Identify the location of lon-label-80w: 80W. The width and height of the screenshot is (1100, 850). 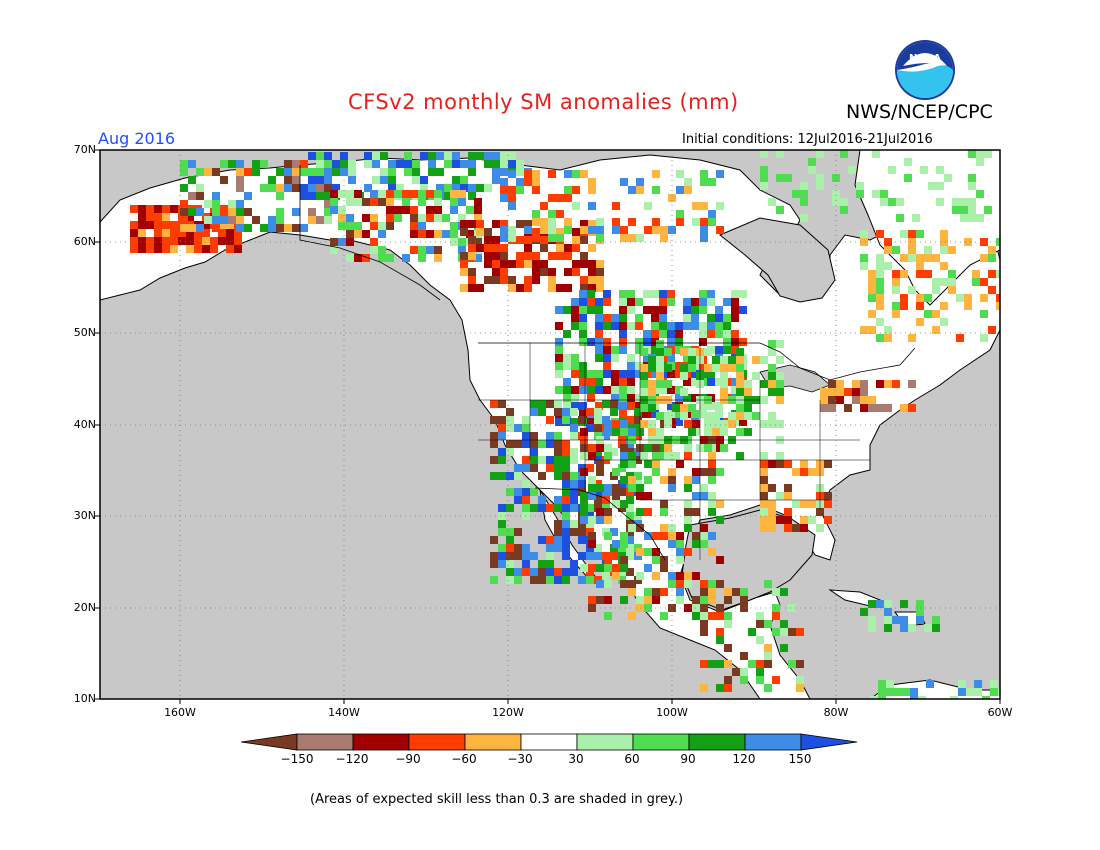
(836, 712).